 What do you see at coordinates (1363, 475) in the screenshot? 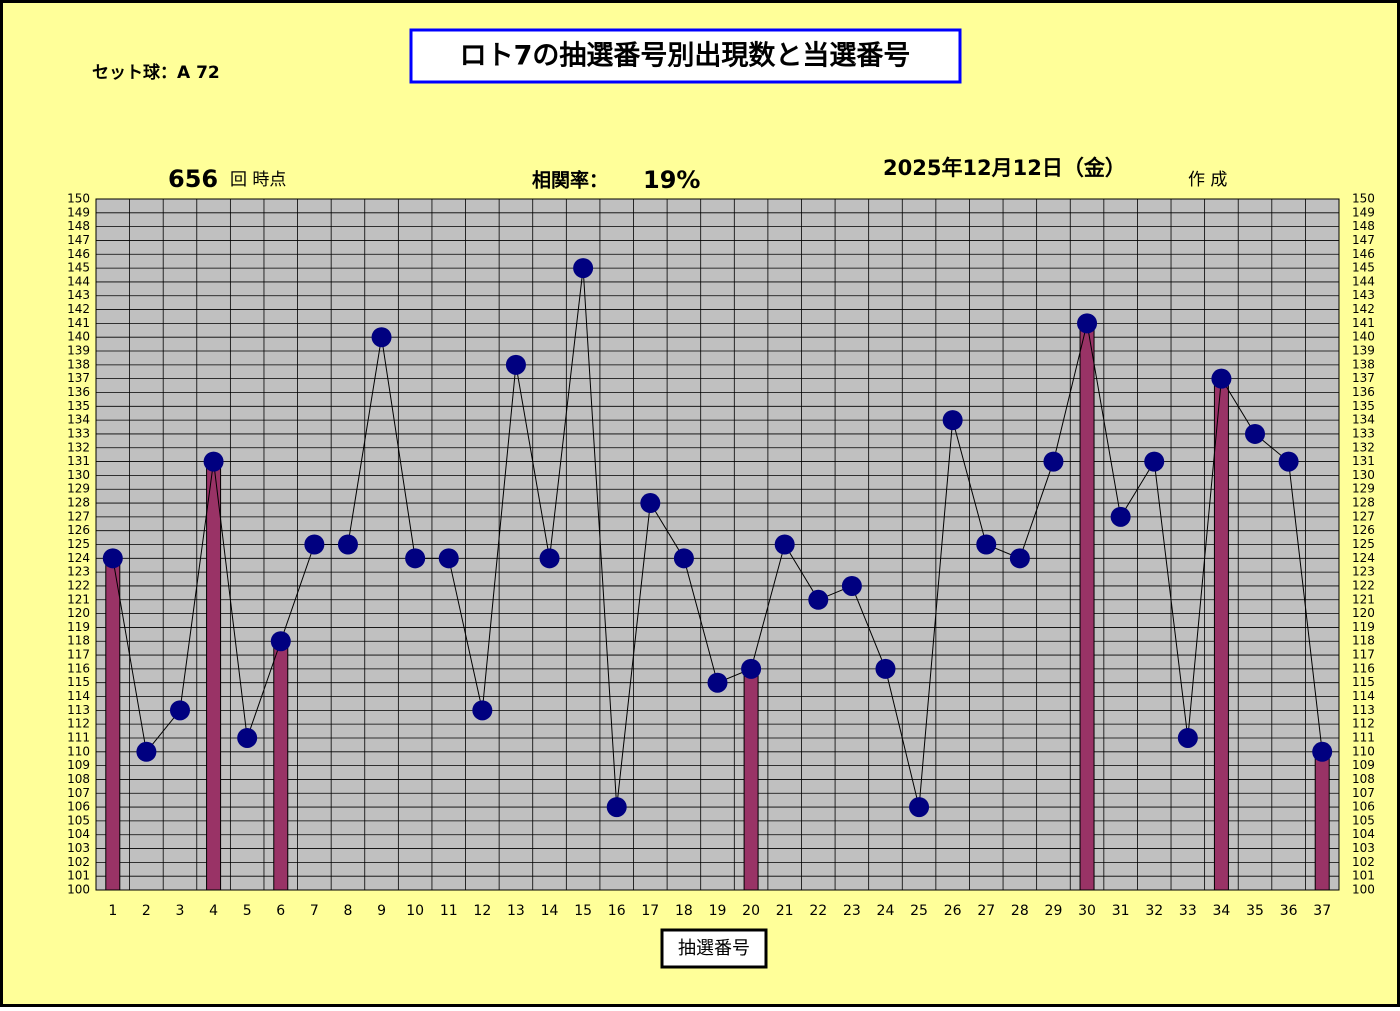
I see `y2-tick-label: 130` at bounding box center [1363, 475].